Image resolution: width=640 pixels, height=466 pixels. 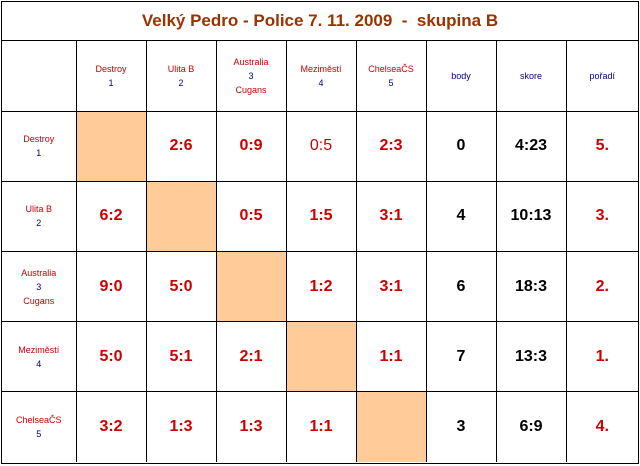 I want to click on col-header-team-1: Destroy 1, so click(x=111, y=76).